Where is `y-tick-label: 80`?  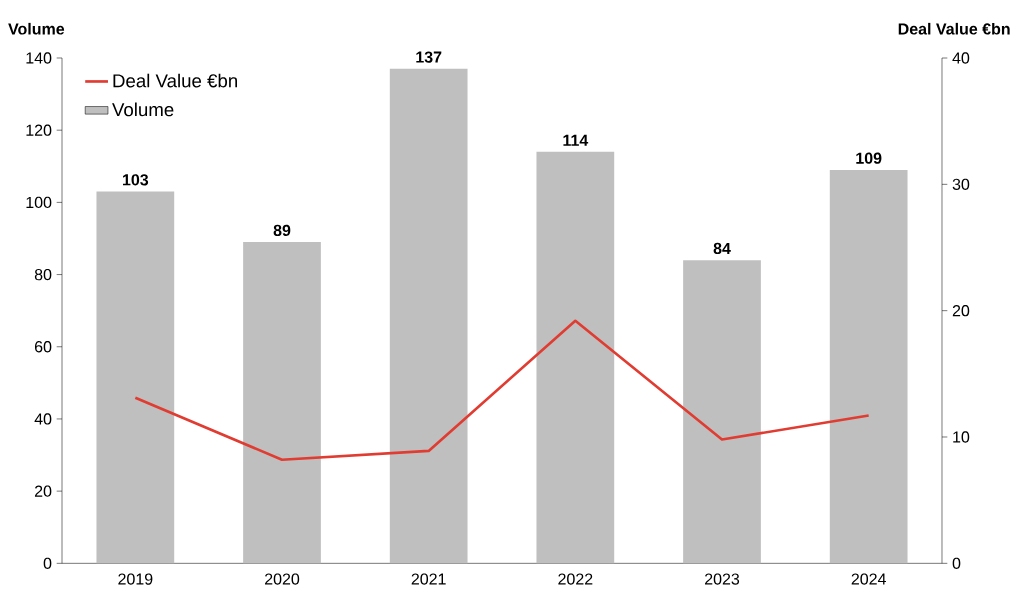
y-tick-label: 80 is located at coordinates (43, 274).